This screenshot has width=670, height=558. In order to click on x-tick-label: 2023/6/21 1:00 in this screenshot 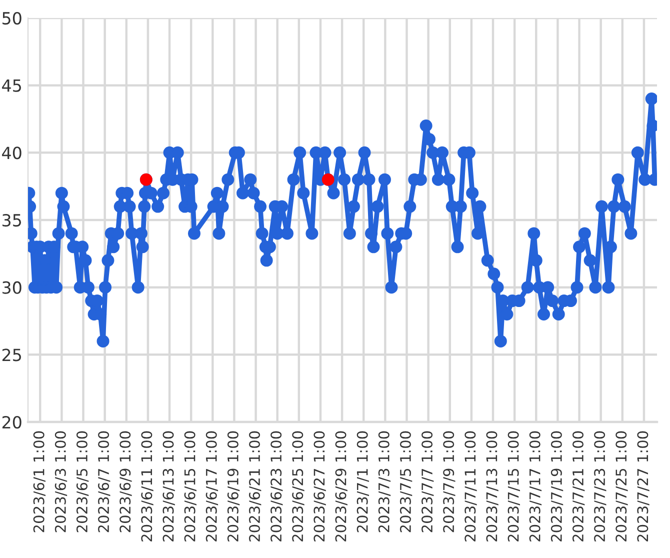, I will do `click(255, 486)`.